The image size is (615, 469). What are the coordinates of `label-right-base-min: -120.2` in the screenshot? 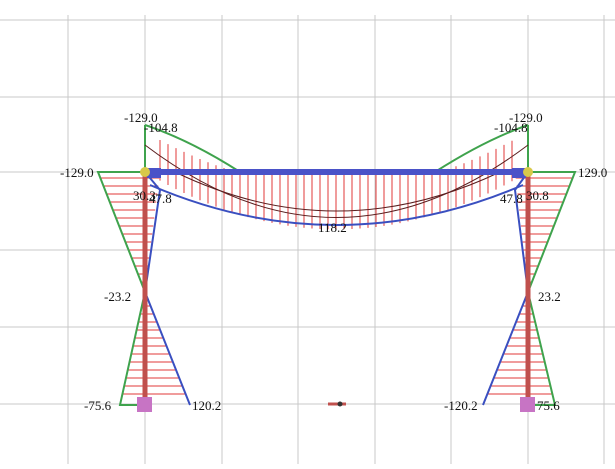 It's located at (461, 405).